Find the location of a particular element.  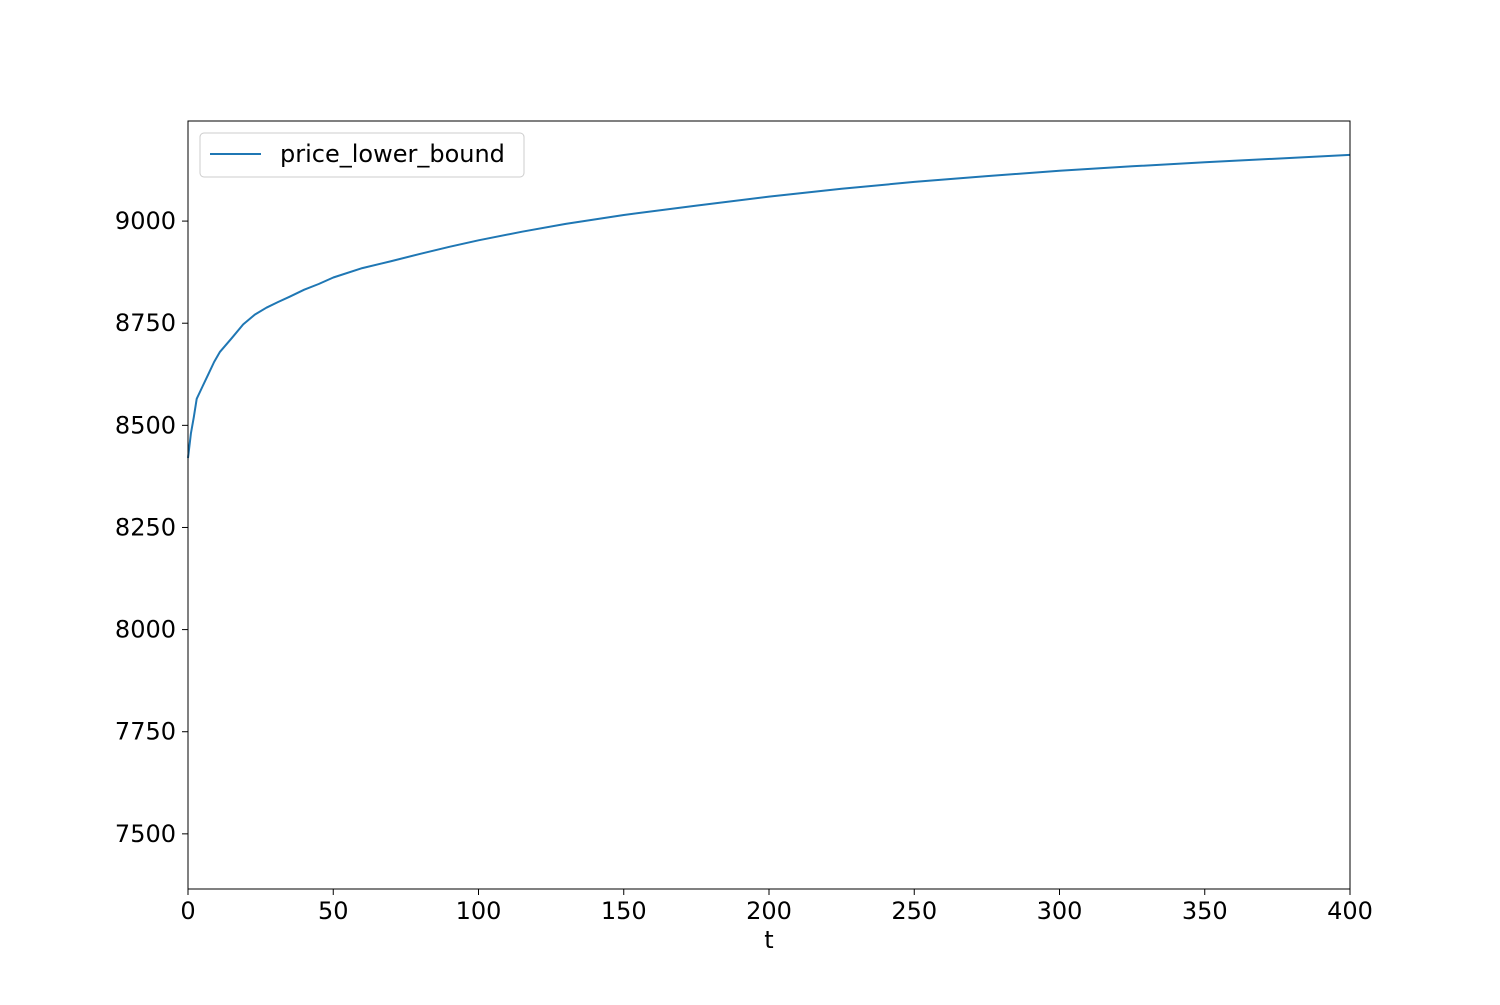

y-axis-ticks: 7500 7750 8000 8250 8500 8750 9000 is located at coordinates (151, 527).